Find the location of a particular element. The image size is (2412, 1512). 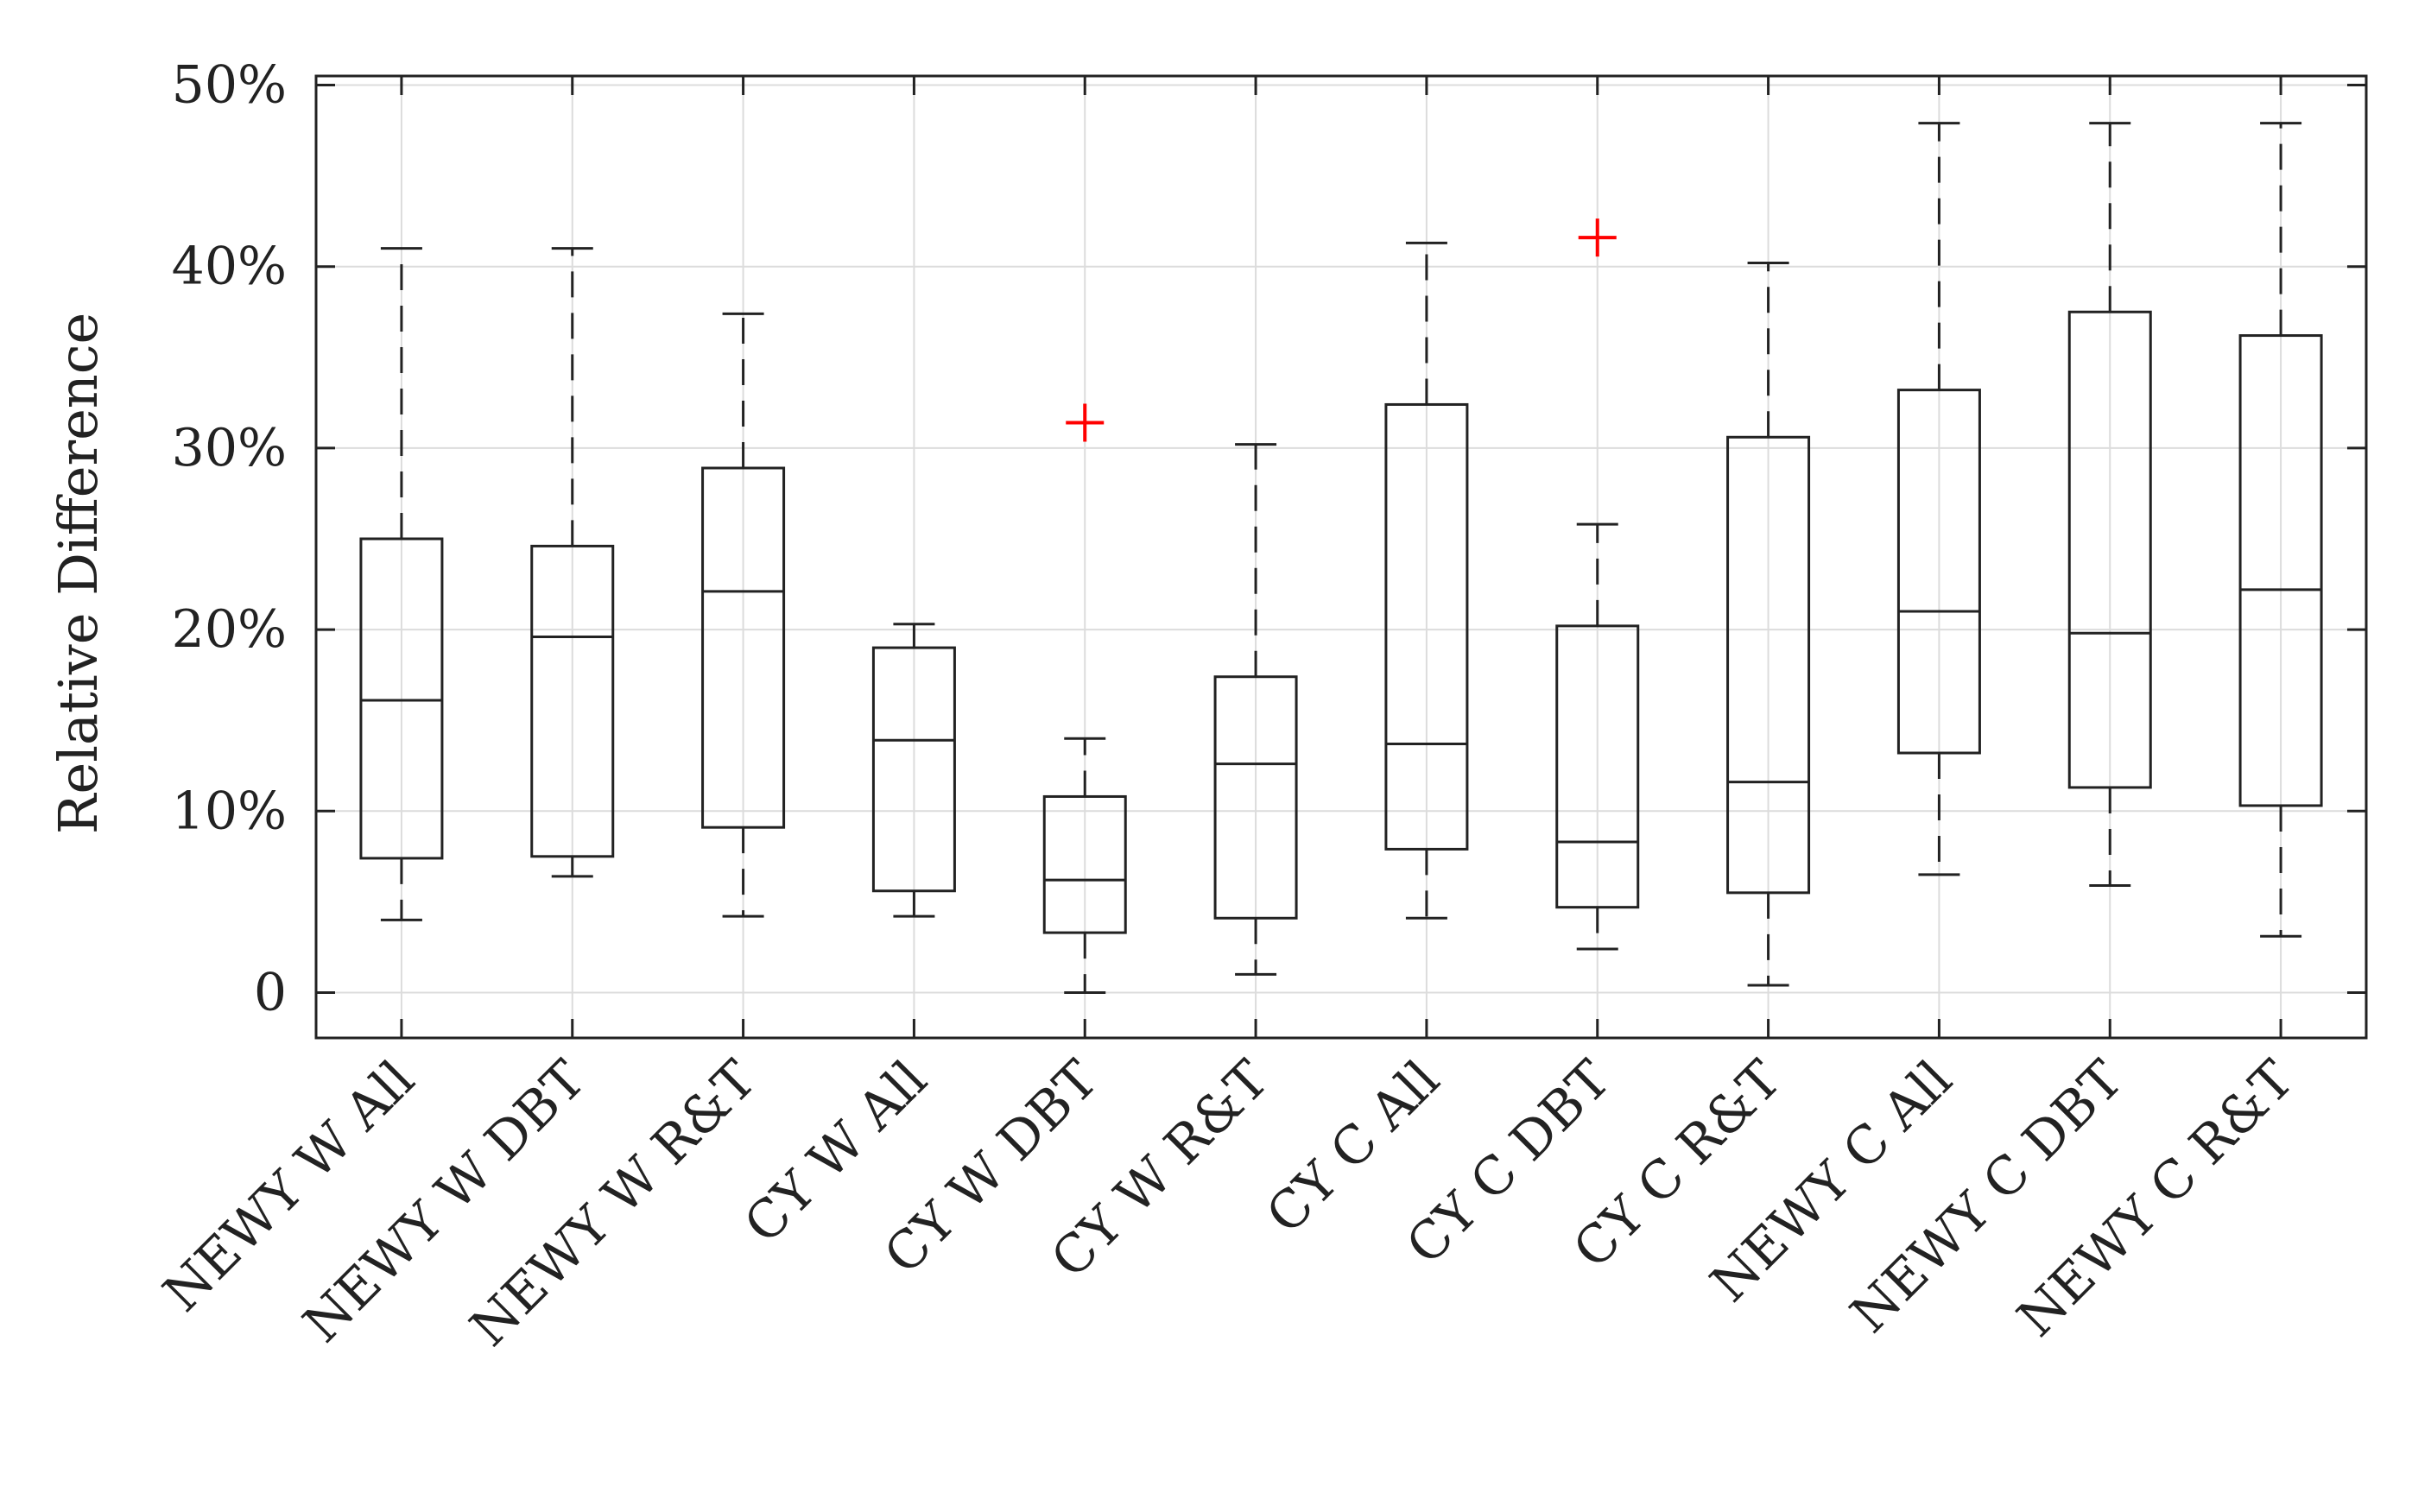

y-tick-label: 50% is located at coordinates (229, 85).